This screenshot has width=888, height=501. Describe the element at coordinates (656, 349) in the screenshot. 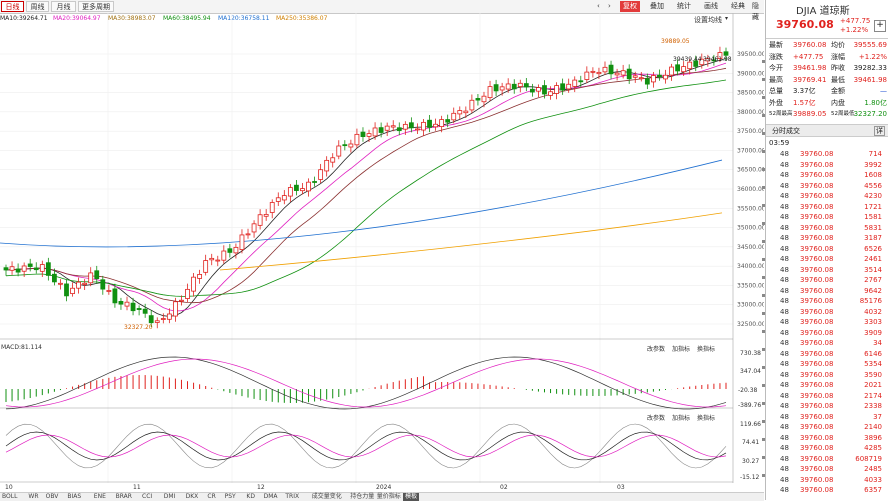

I see `macd-edit-params-button: 改参数` at that location.